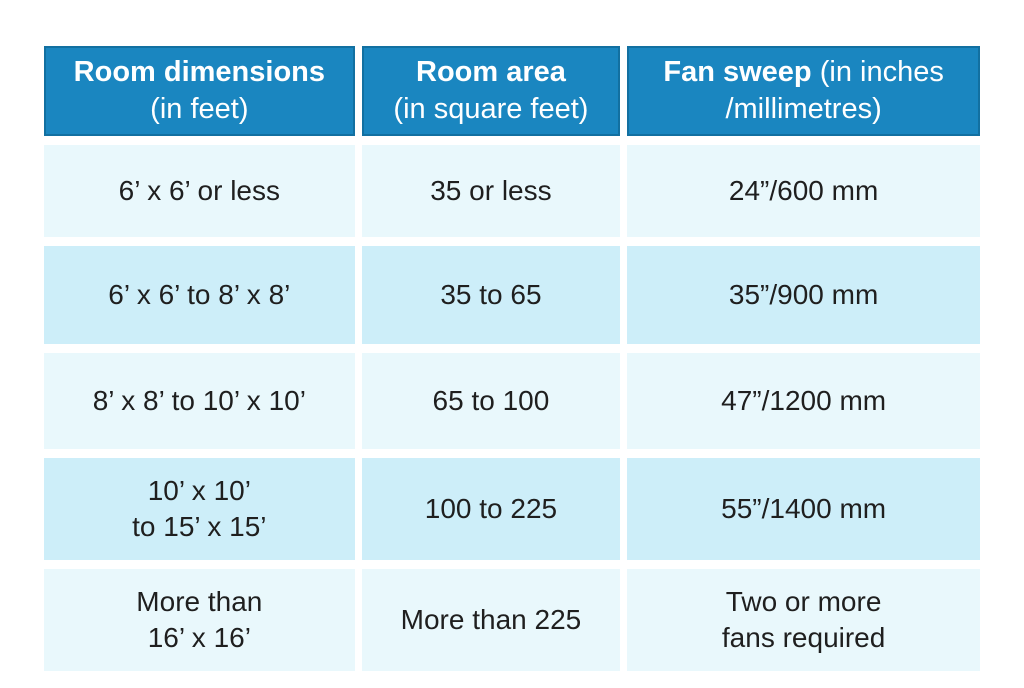 This screenshot has height=688, width=1024. I want to click on table-row: 6’ x 6’ to 8’ x 8’ 35 to 65 35”/900 mm, so click(512, 295).